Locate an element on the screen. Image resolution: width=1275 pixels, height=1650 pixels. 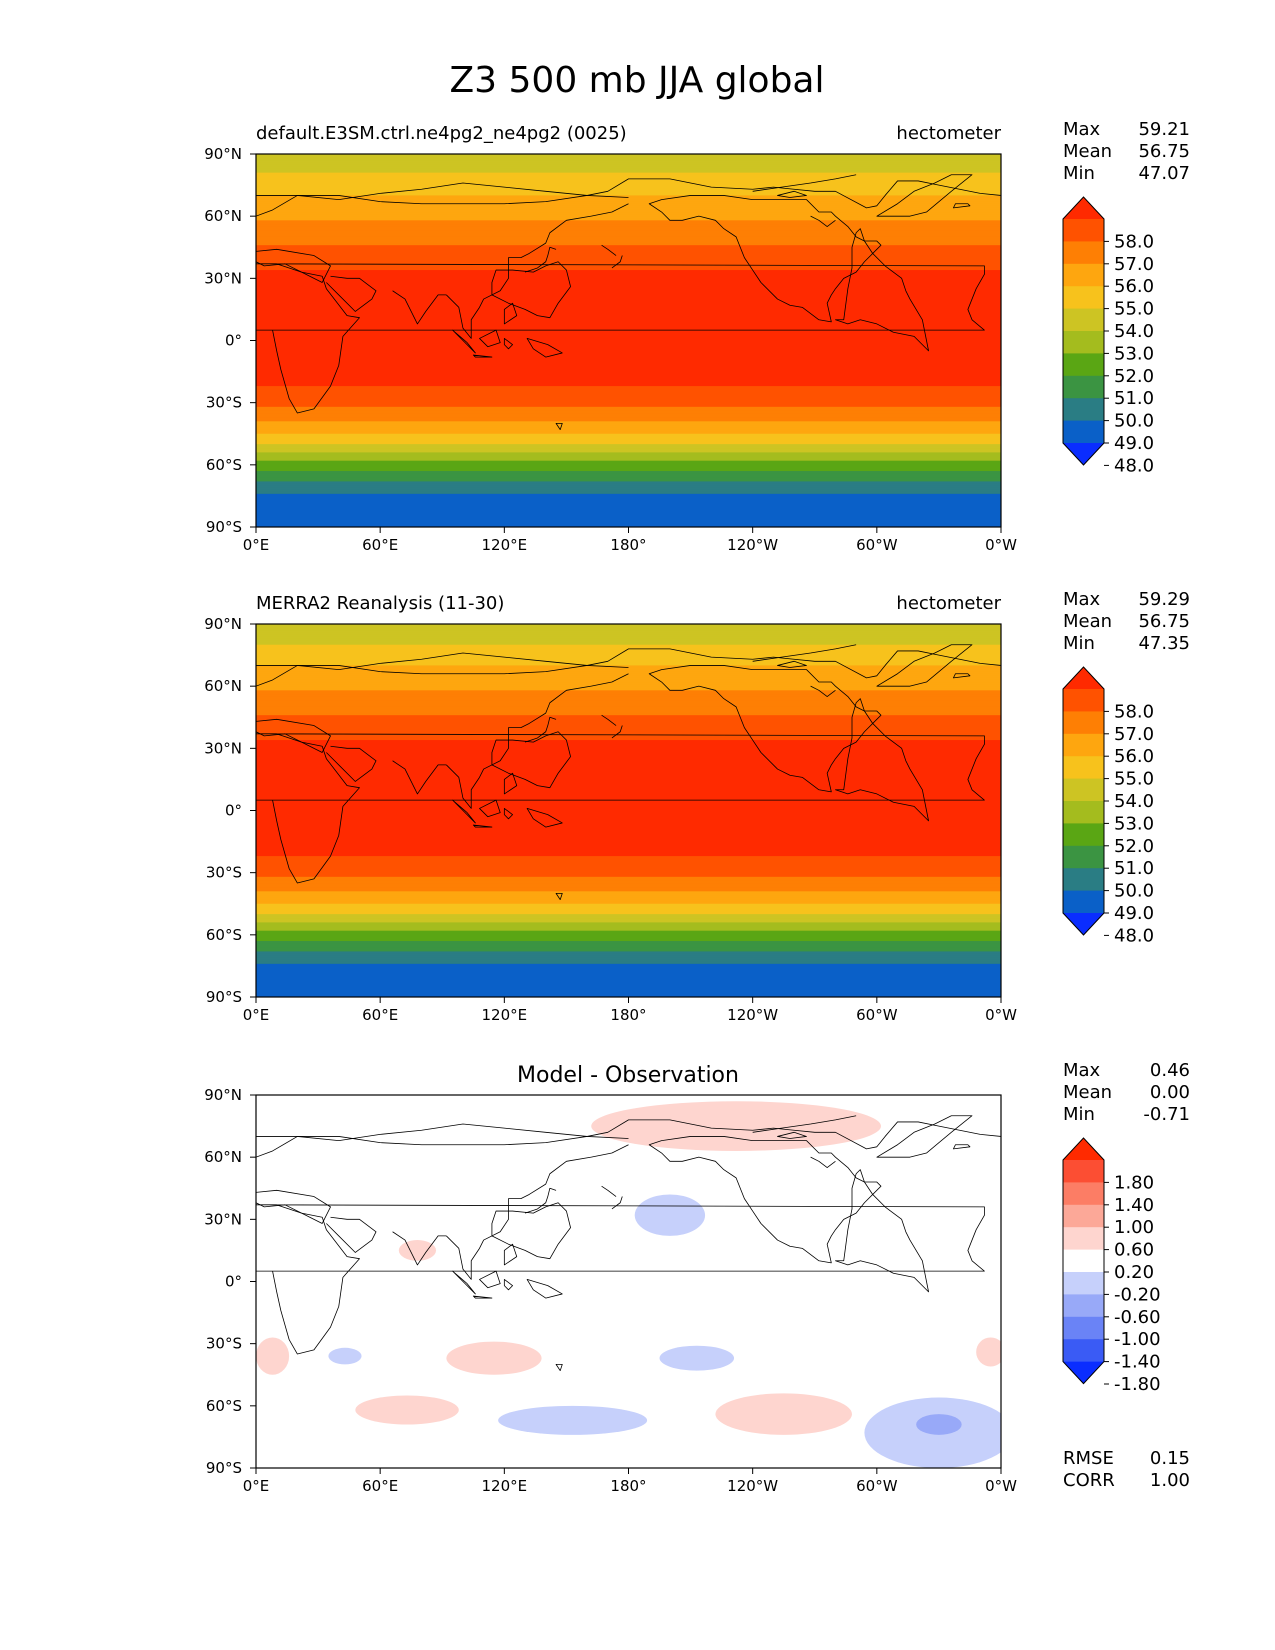
colorbar-tick-label: -1.40 is located at coordinates (1137, 1362).